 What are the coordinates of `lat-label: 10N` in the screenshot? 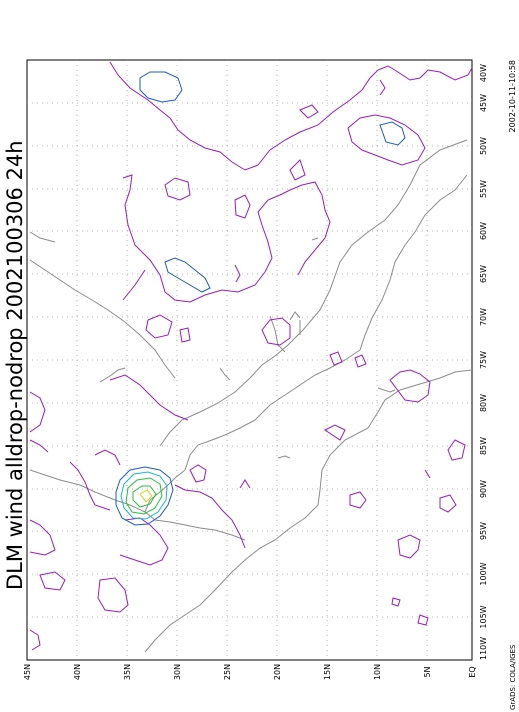 It's located at (377, 672).